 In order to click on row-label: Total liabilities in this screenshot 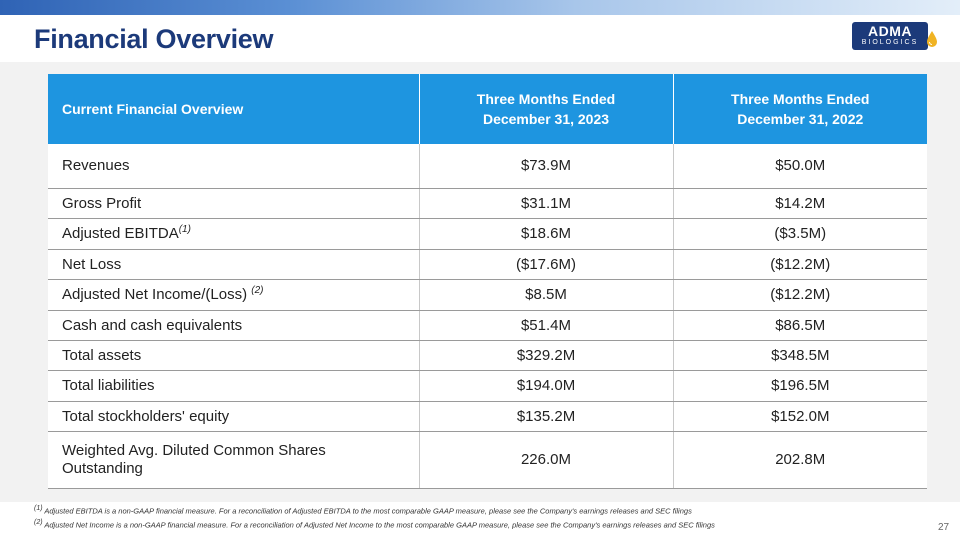, I will do `click(234, 386)`.